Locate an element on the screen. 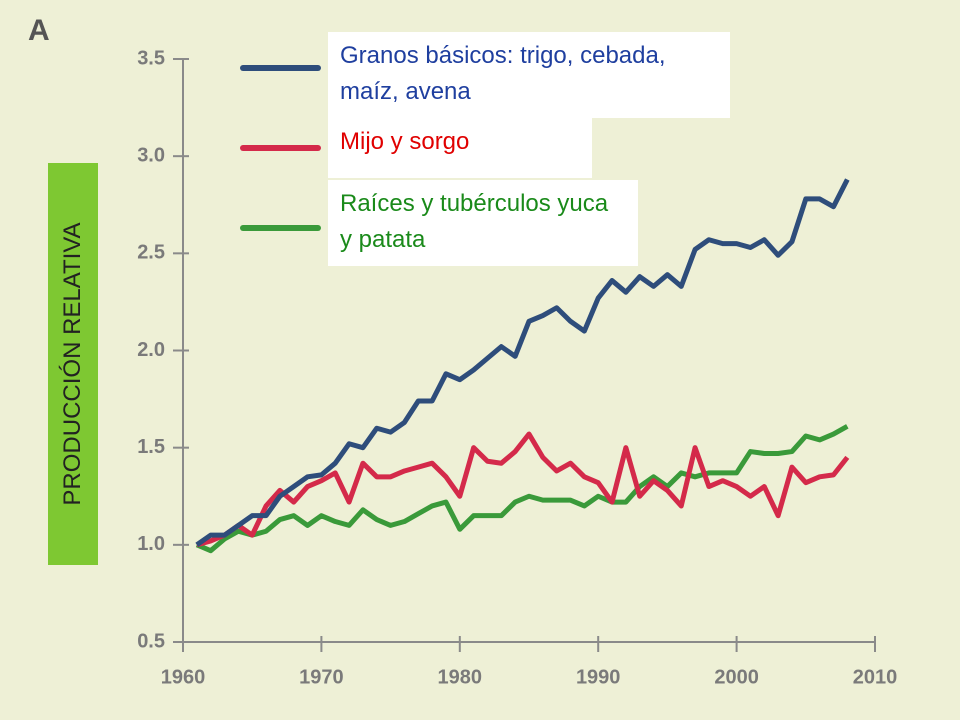 The width and height of the screenshot is (960, 720). y-tick-label: 1.0 is located at coordinates (151, 544).